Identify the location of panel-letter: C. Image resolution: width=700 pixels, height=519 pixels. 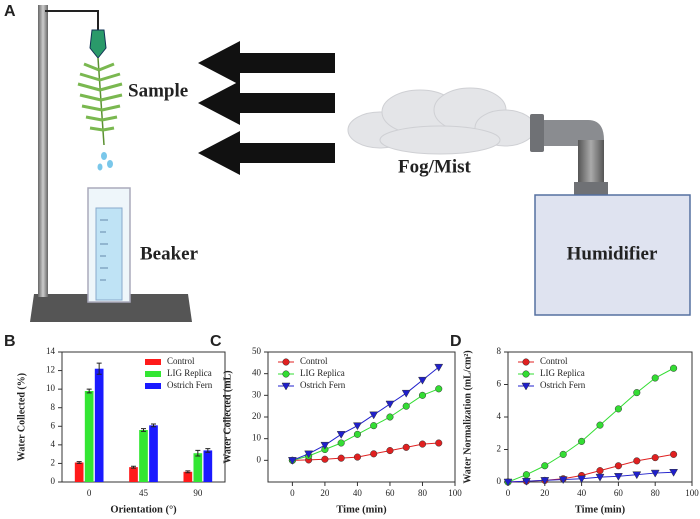
(216, 341).